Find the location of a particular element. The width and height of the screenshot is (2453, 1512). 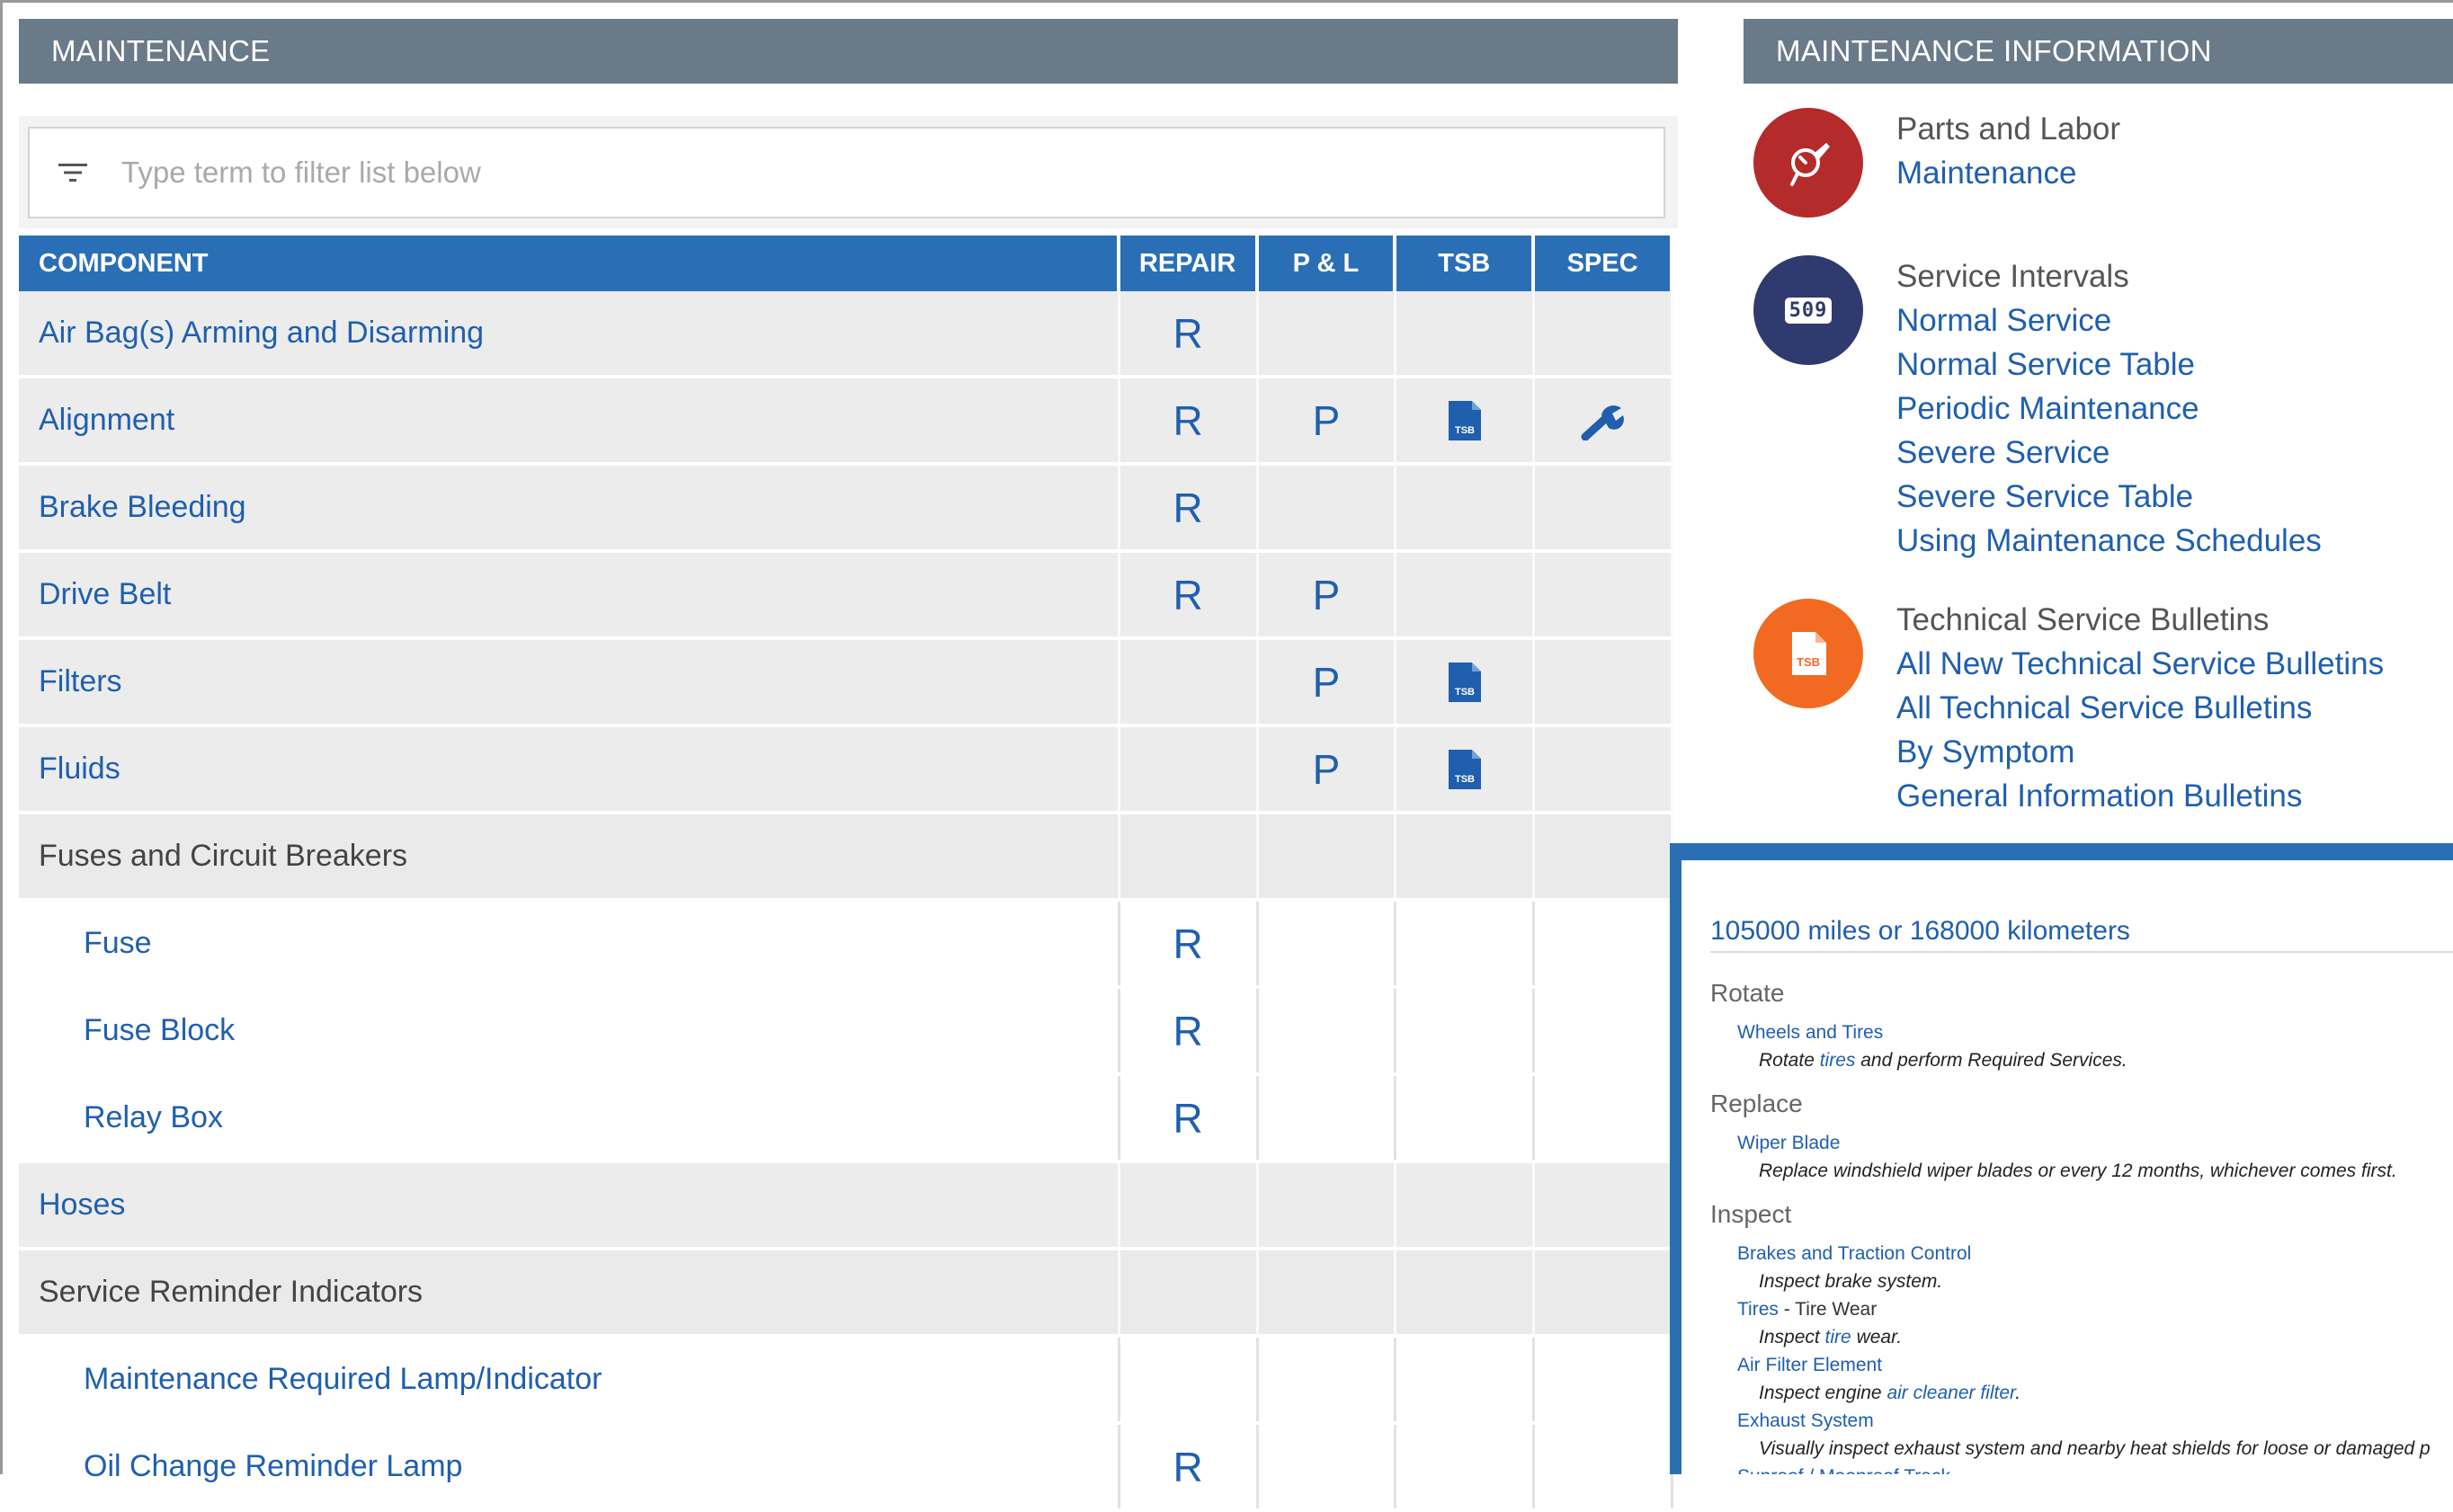

column-header-repair: REPAIR is located at coordinates (1190, 263).